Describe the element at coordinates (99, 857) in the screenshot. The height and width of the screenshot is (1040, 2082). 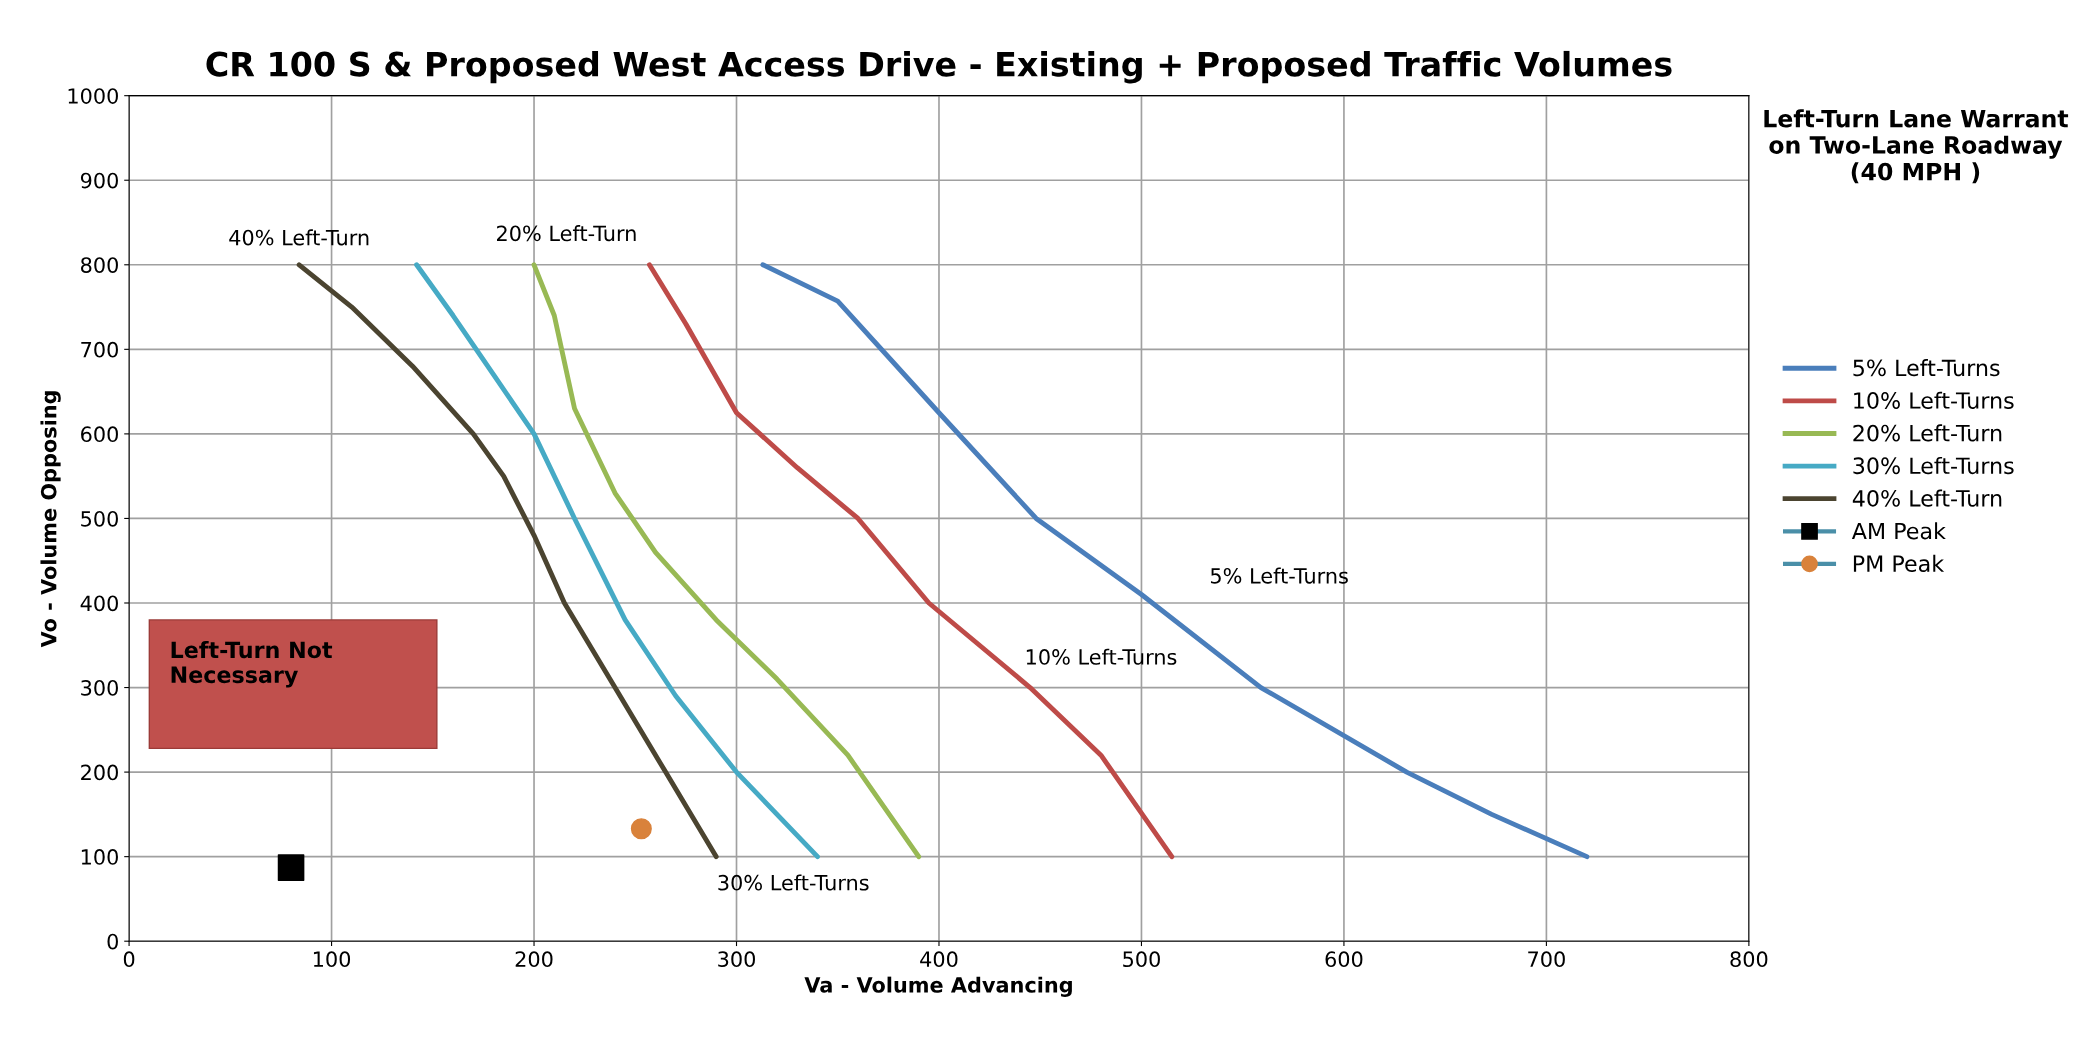
I see `y-tick-label: 100` at that location.